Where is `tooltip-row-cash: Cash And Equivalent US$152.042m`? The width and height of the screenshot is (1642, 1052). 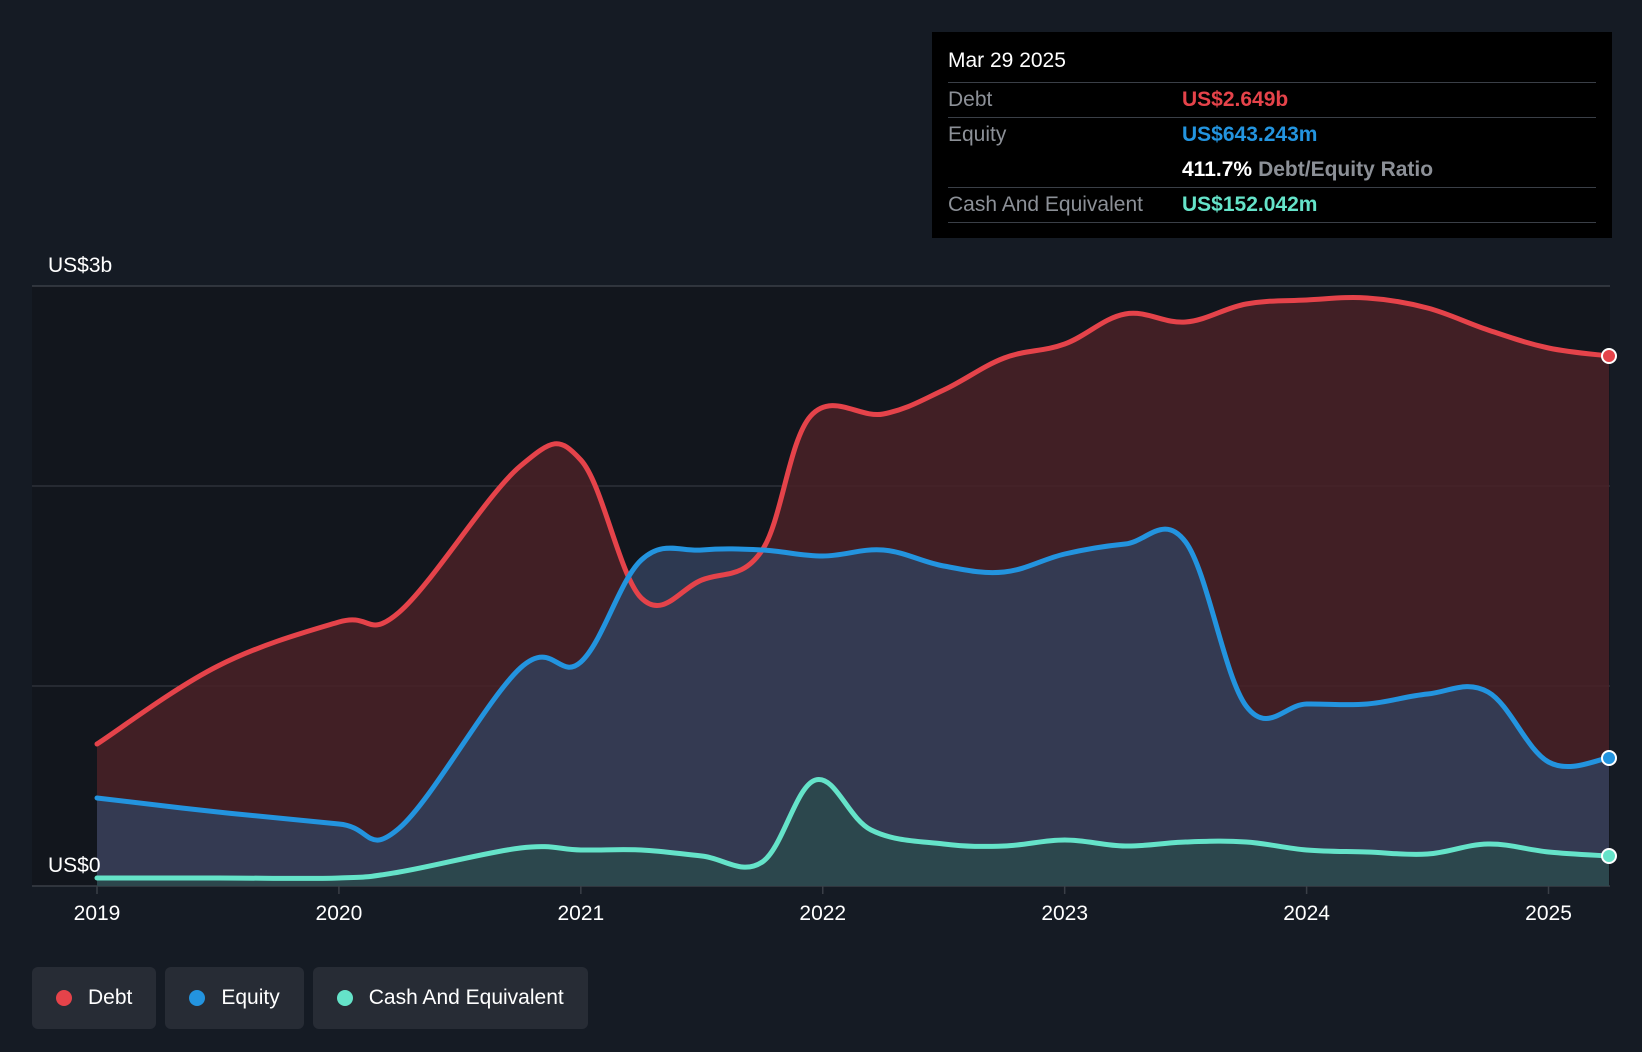 tooltip-row-cash: Cash And Equivalent US$152.042m is located at coordinates (1272, 204).